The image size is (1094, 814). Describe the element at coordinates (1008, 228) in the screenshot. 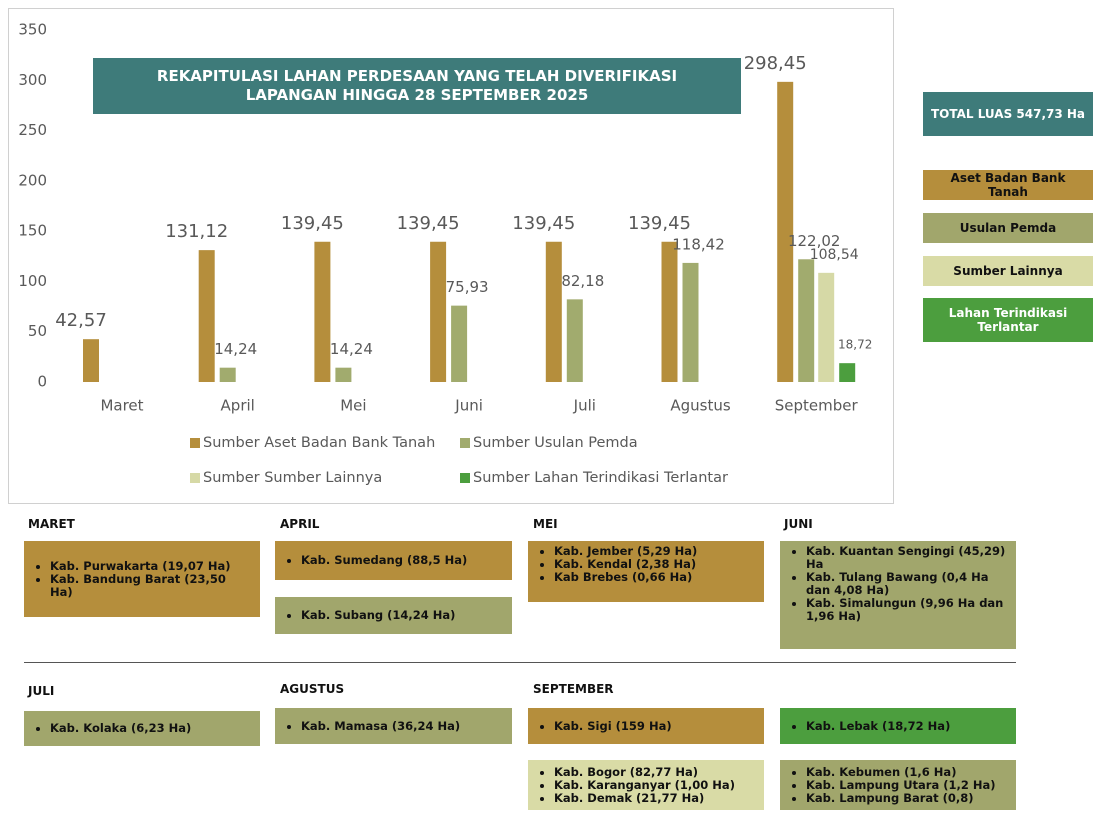

I see `legend-box: Usulan Pemda` at that location.